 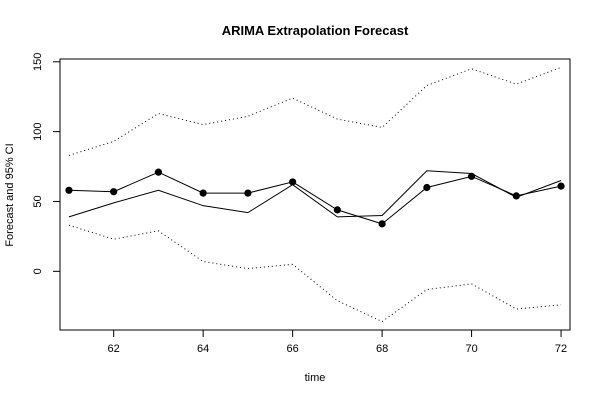 What do you see at coordinates (315, 378) in the screenshot?
I see `x-axis-label: time` at bounding box center [315, 378].